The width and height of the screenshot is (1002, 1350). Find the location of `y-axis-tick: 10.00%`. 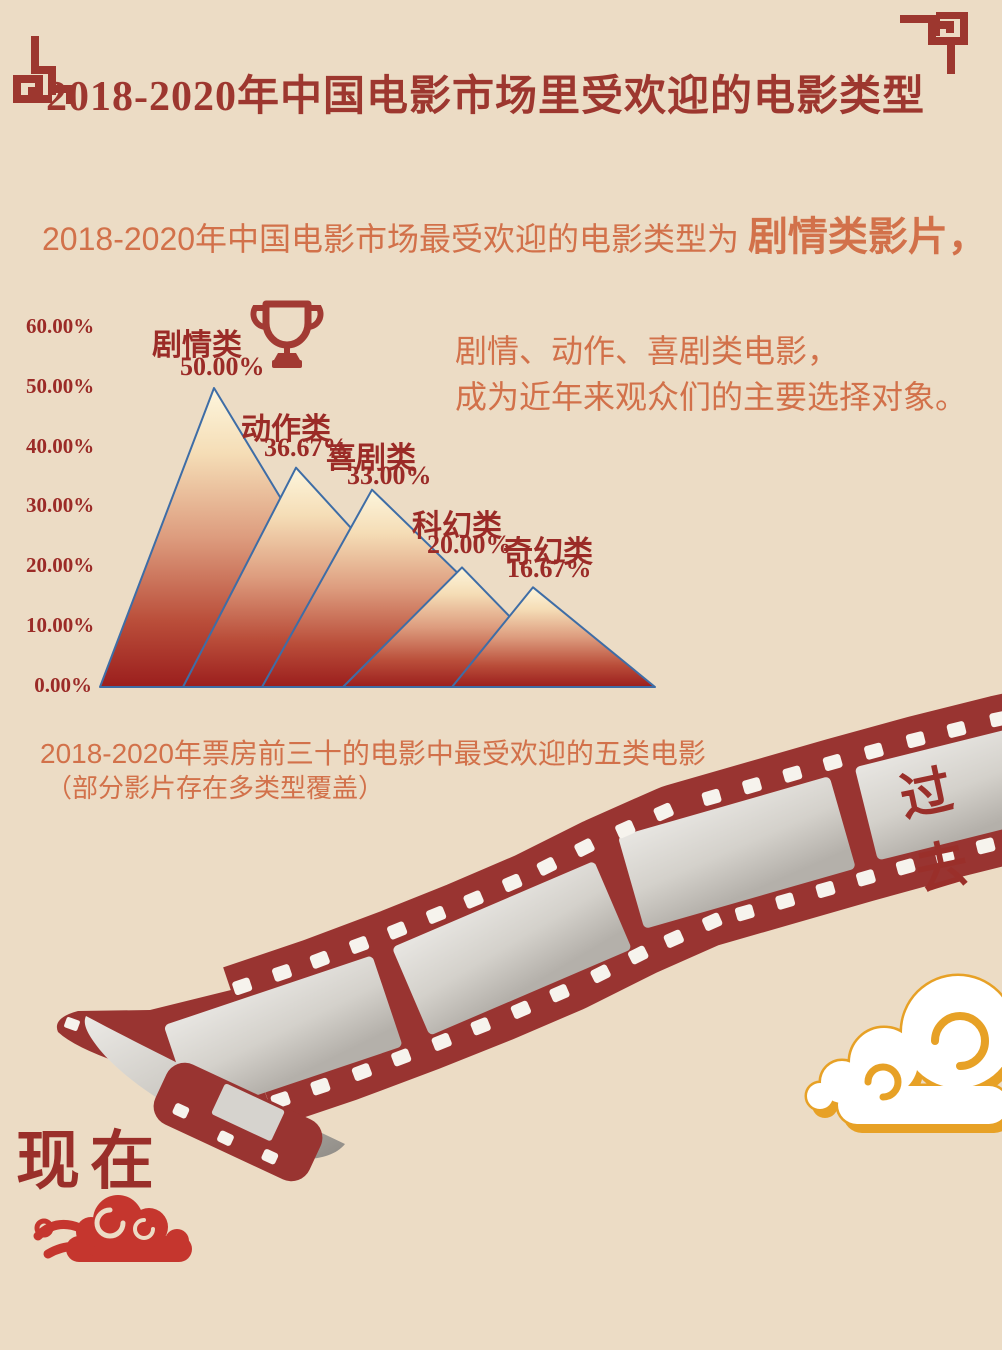

y-axis-tick: 10.00% is located at coordinates (60, 625).